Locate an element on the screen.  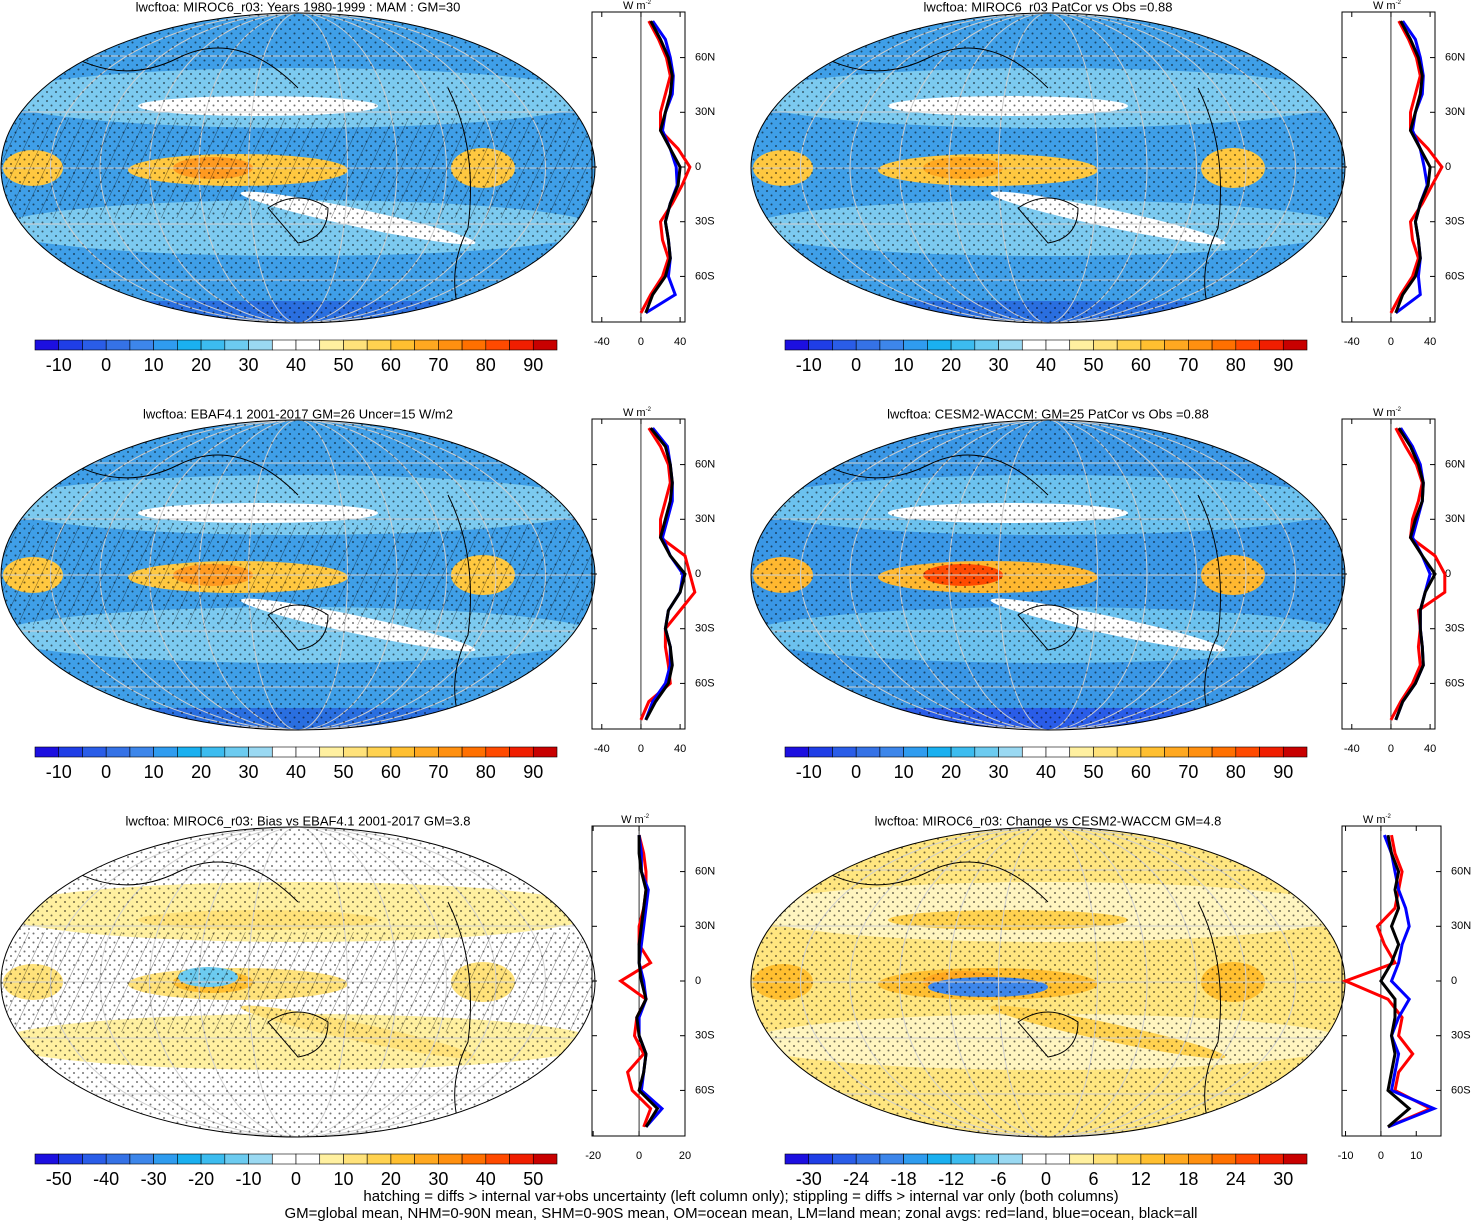
colorbar-label: -20 is located at coordinates (201, 1179).